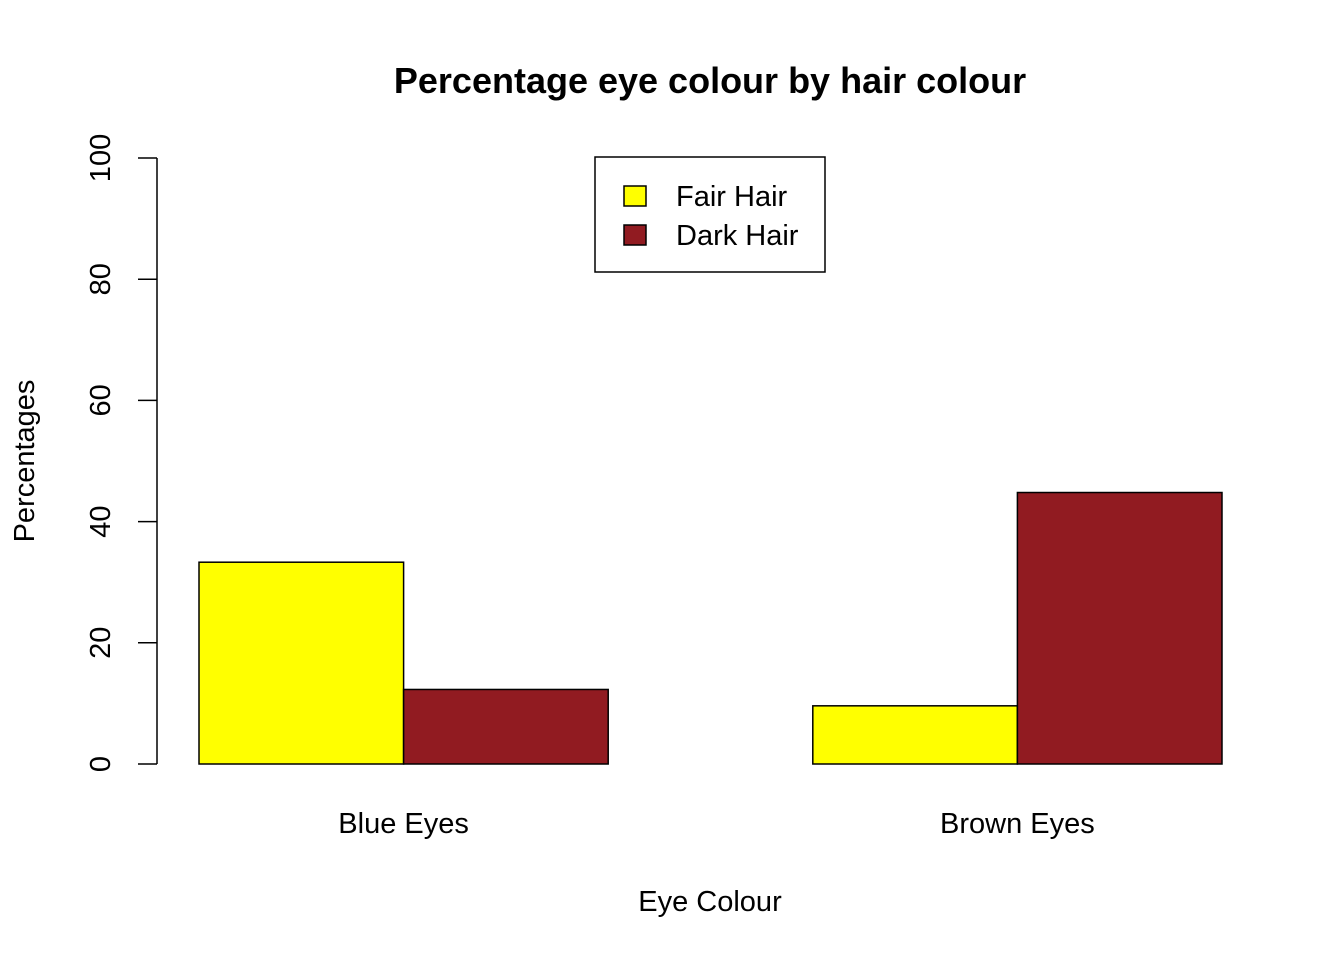 This screenshot has width=1344, height=960. What do you see at coordinates (121, 453) in the screenshot?
I see `y-axis: 0 20 40 60 80 100` at bounding box center [121, 453].